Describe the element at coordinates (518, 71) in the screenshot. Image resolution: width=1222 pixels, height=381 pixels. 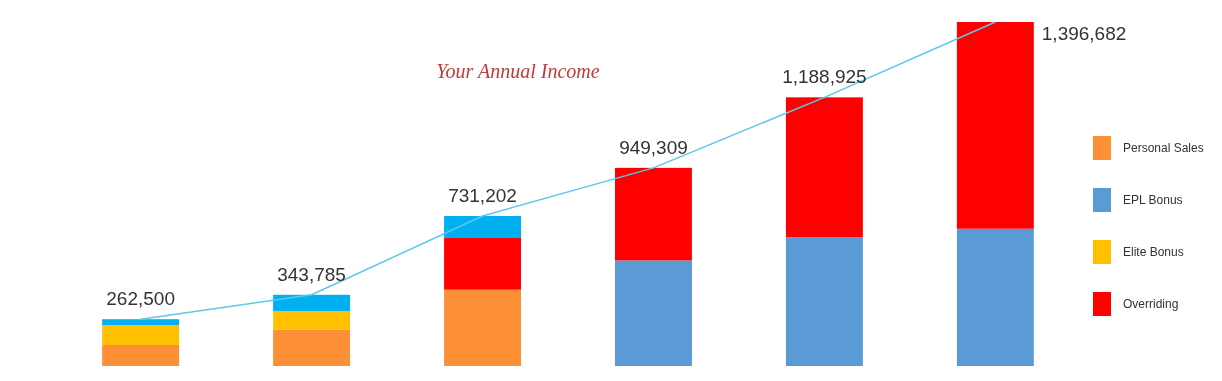
I see `text: Your Annual Income` at that location.